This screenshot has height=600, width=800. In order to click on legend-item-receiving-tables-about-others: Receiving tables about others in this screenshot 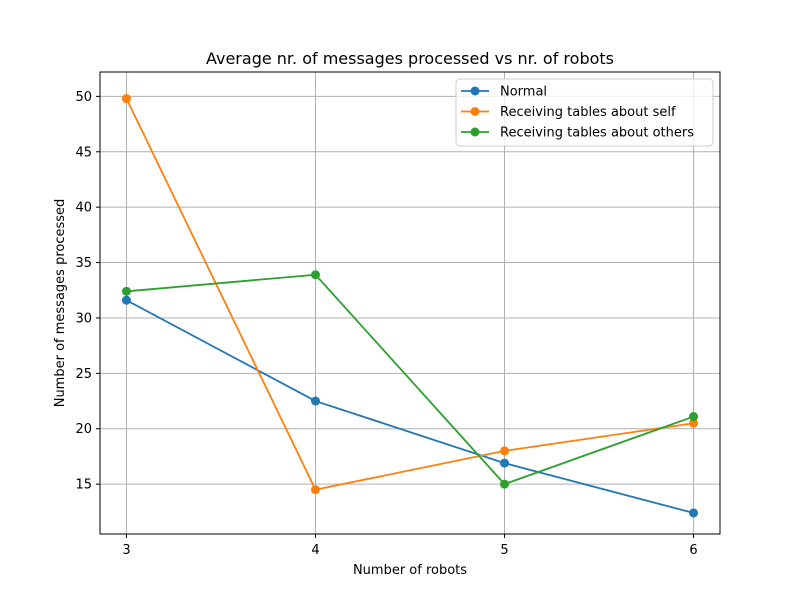, I will do `click(577, 133)`.